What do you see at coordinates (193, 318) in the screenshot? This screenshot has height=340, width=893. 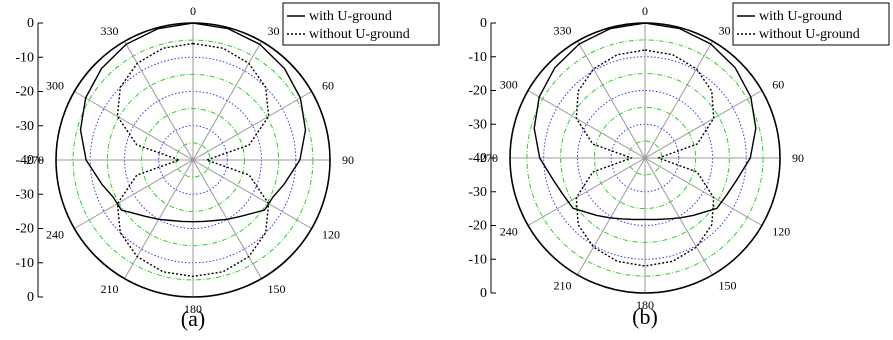 I see `panel-label: (a)` at bounding box center [193, 318].